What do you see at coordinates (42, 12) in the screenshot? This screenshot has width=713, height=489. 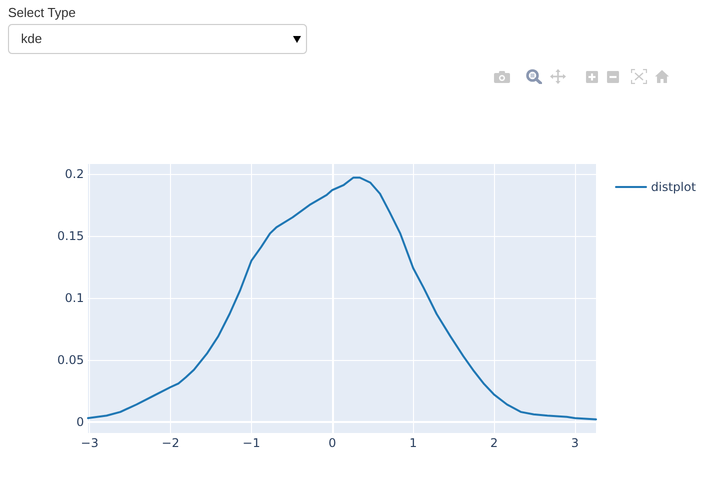 I see `dropdown-label: Select Type` at bounding box center [42, 12].